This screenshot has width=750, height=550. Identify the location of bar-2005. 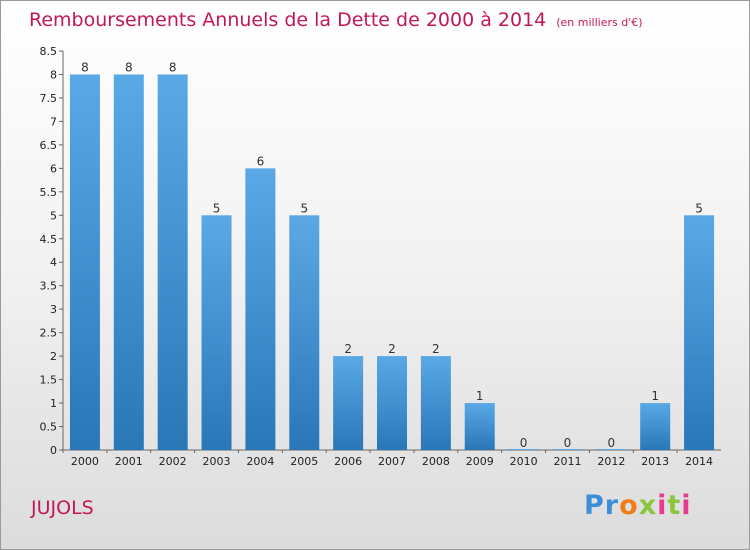
(304, 332).